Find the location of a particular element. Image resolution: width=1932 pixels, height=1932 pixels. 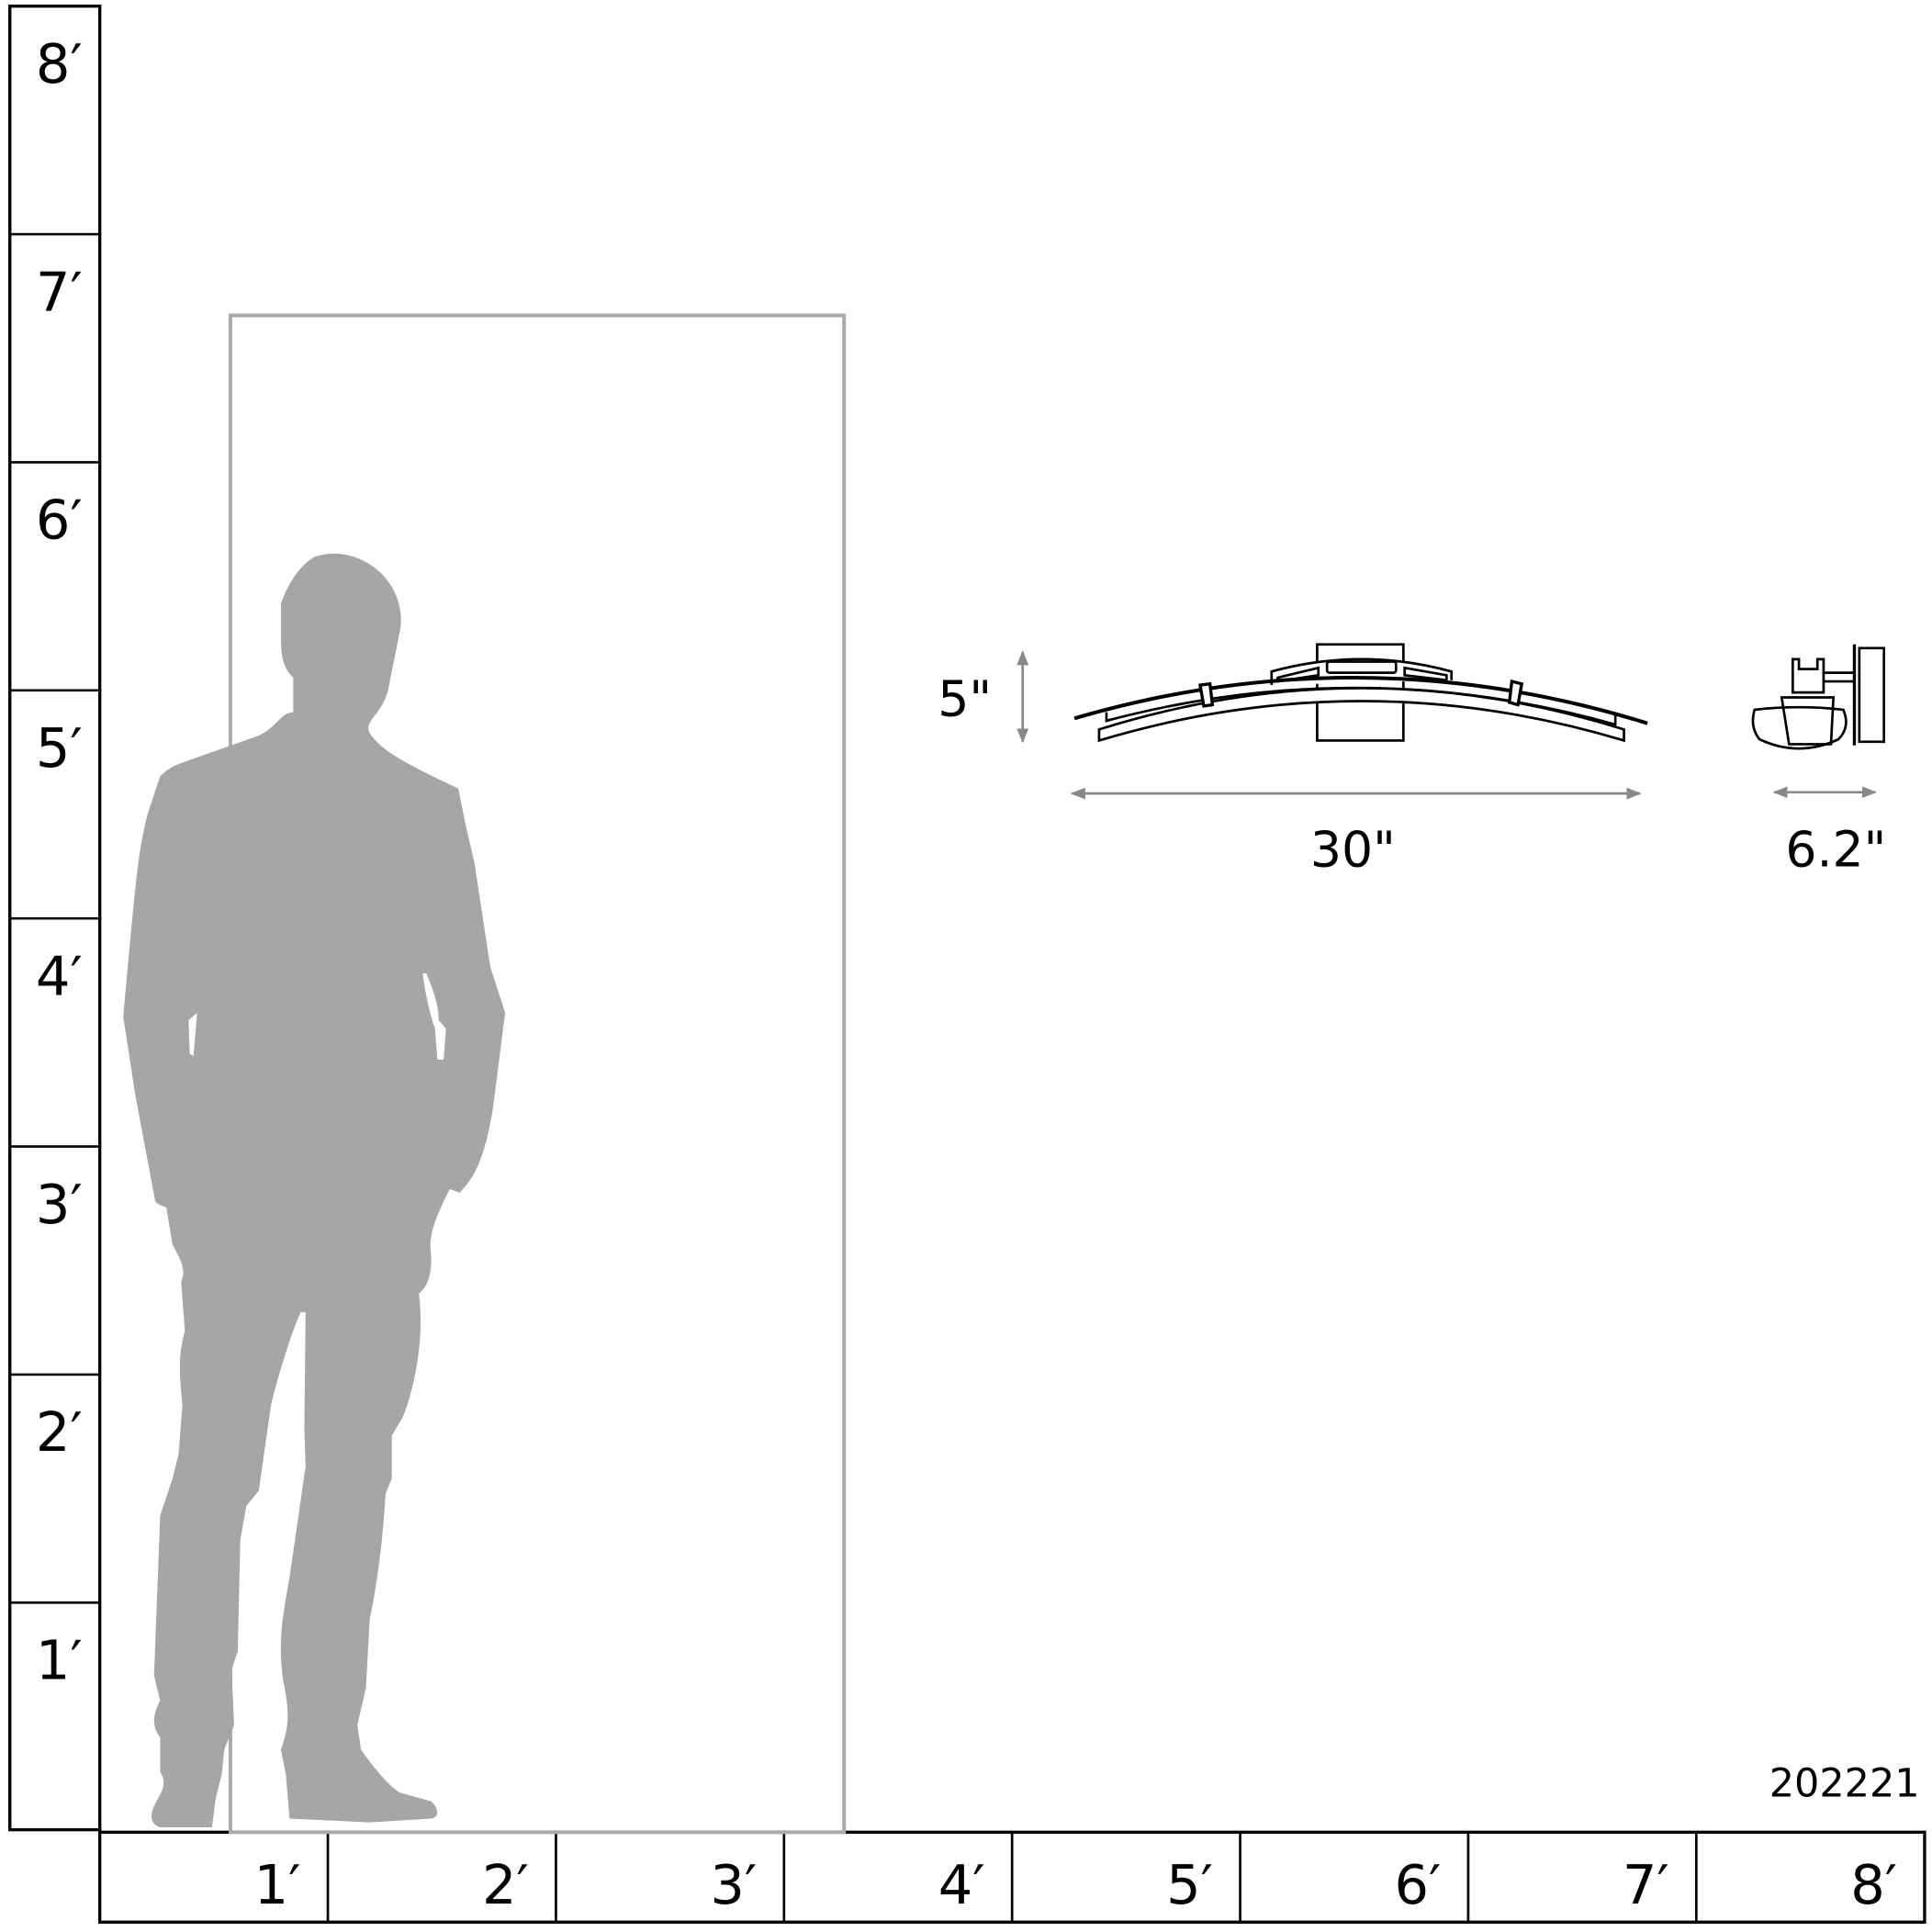

horizontal-ruler-label: 6′ is located at coordinates (1417, 1885).